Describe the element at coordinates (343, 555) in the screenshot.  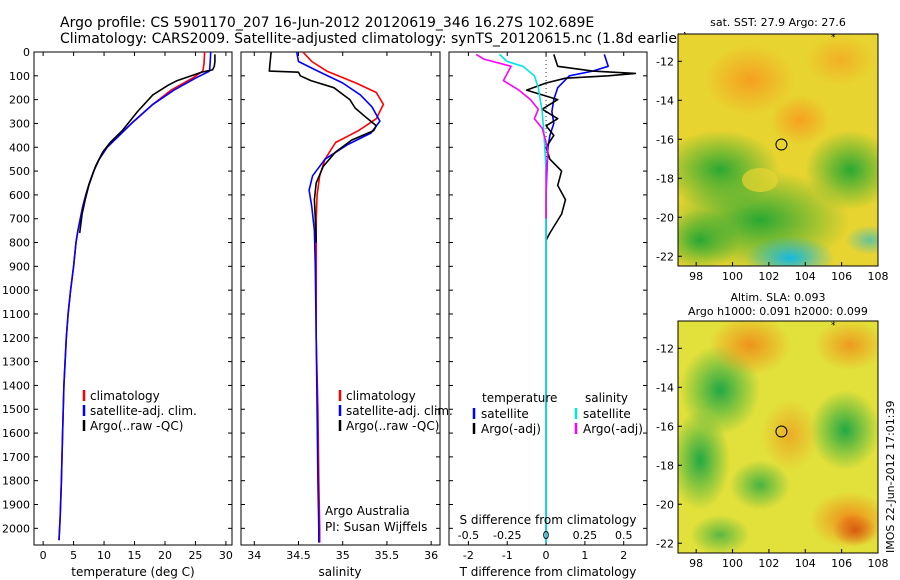
I see `x-tick-label: 35` at that location.